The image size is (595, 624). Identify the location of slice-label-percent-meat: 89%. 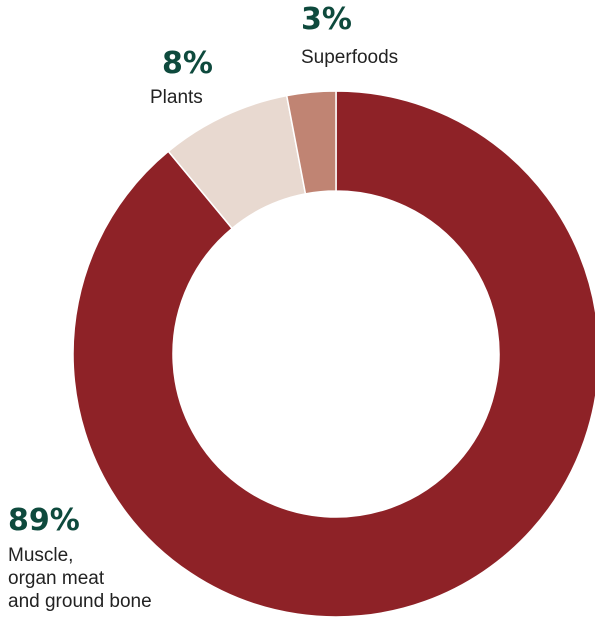
(44, 520).